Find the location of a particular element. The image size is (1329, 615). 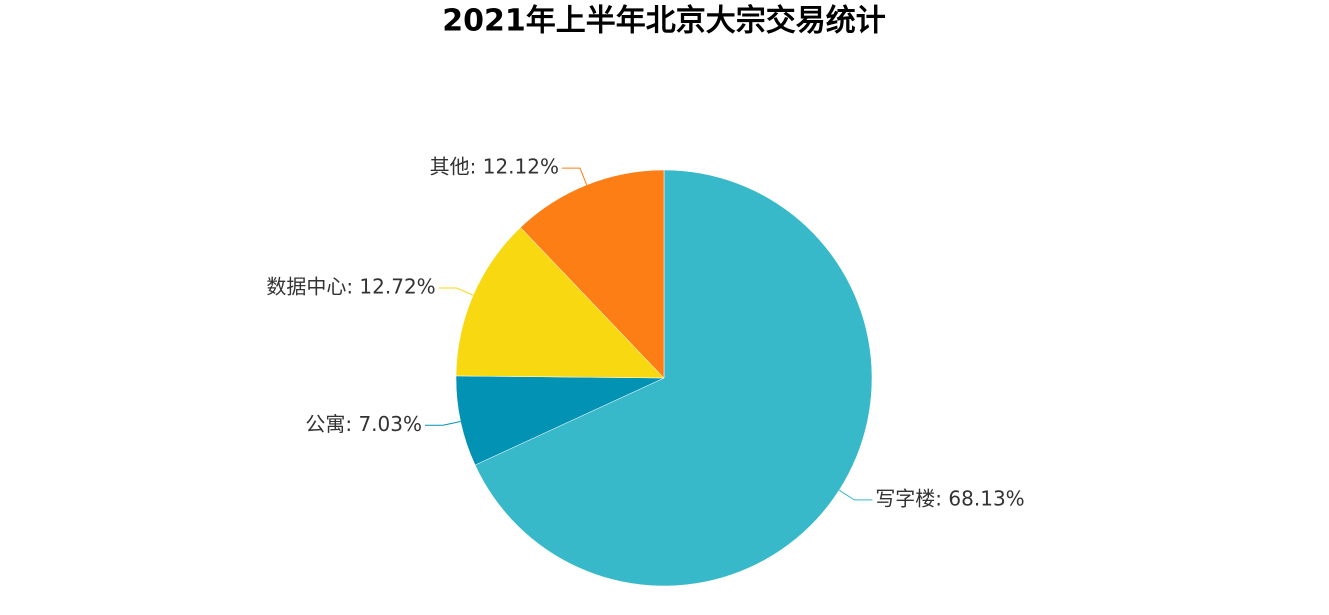

data-label: 公寓: 7.03% is located at coordinates (363, 424).